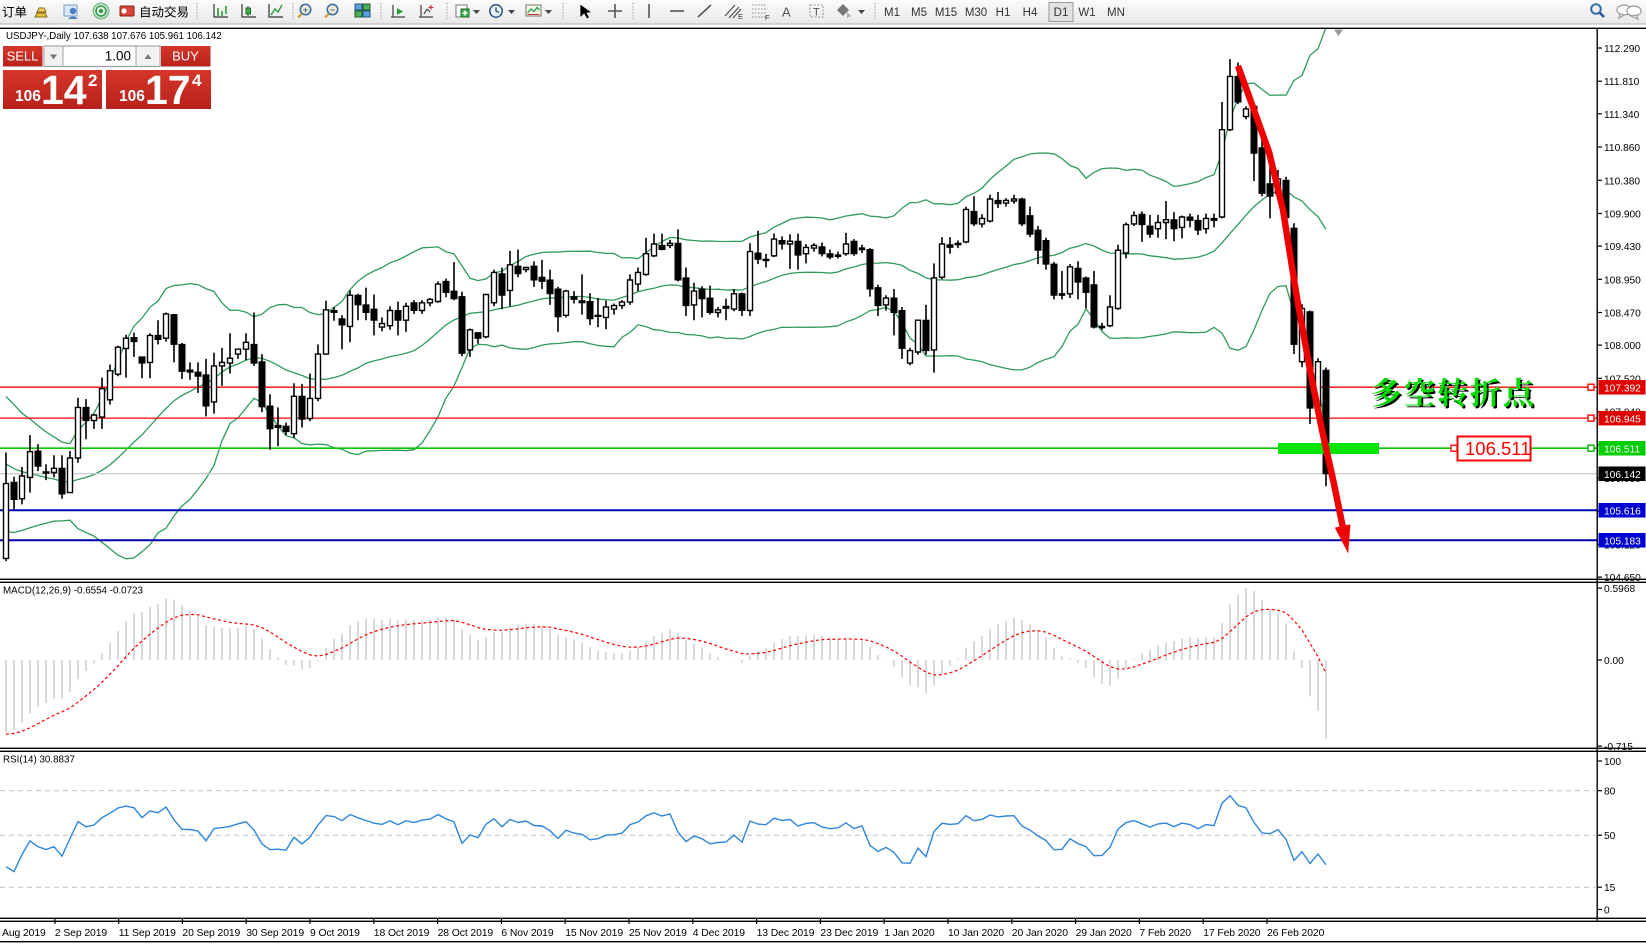 The image size is (1646, 944). I want to click on svg-text: 28 Oct 2019, so click(466, 933).